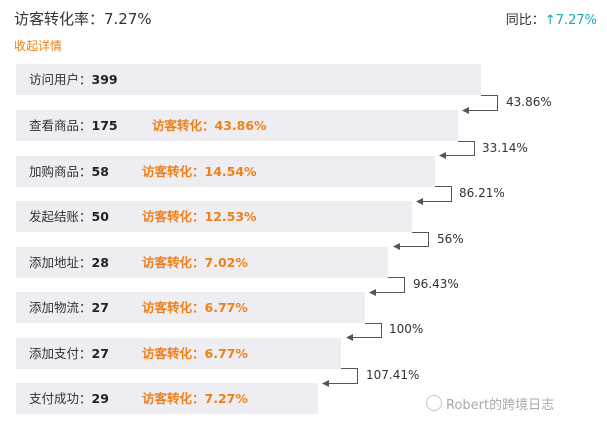  Describe the element at coordinates (69, 353) in the screenshot. I see `funnel-step-label: 添加支付：27` at that location.